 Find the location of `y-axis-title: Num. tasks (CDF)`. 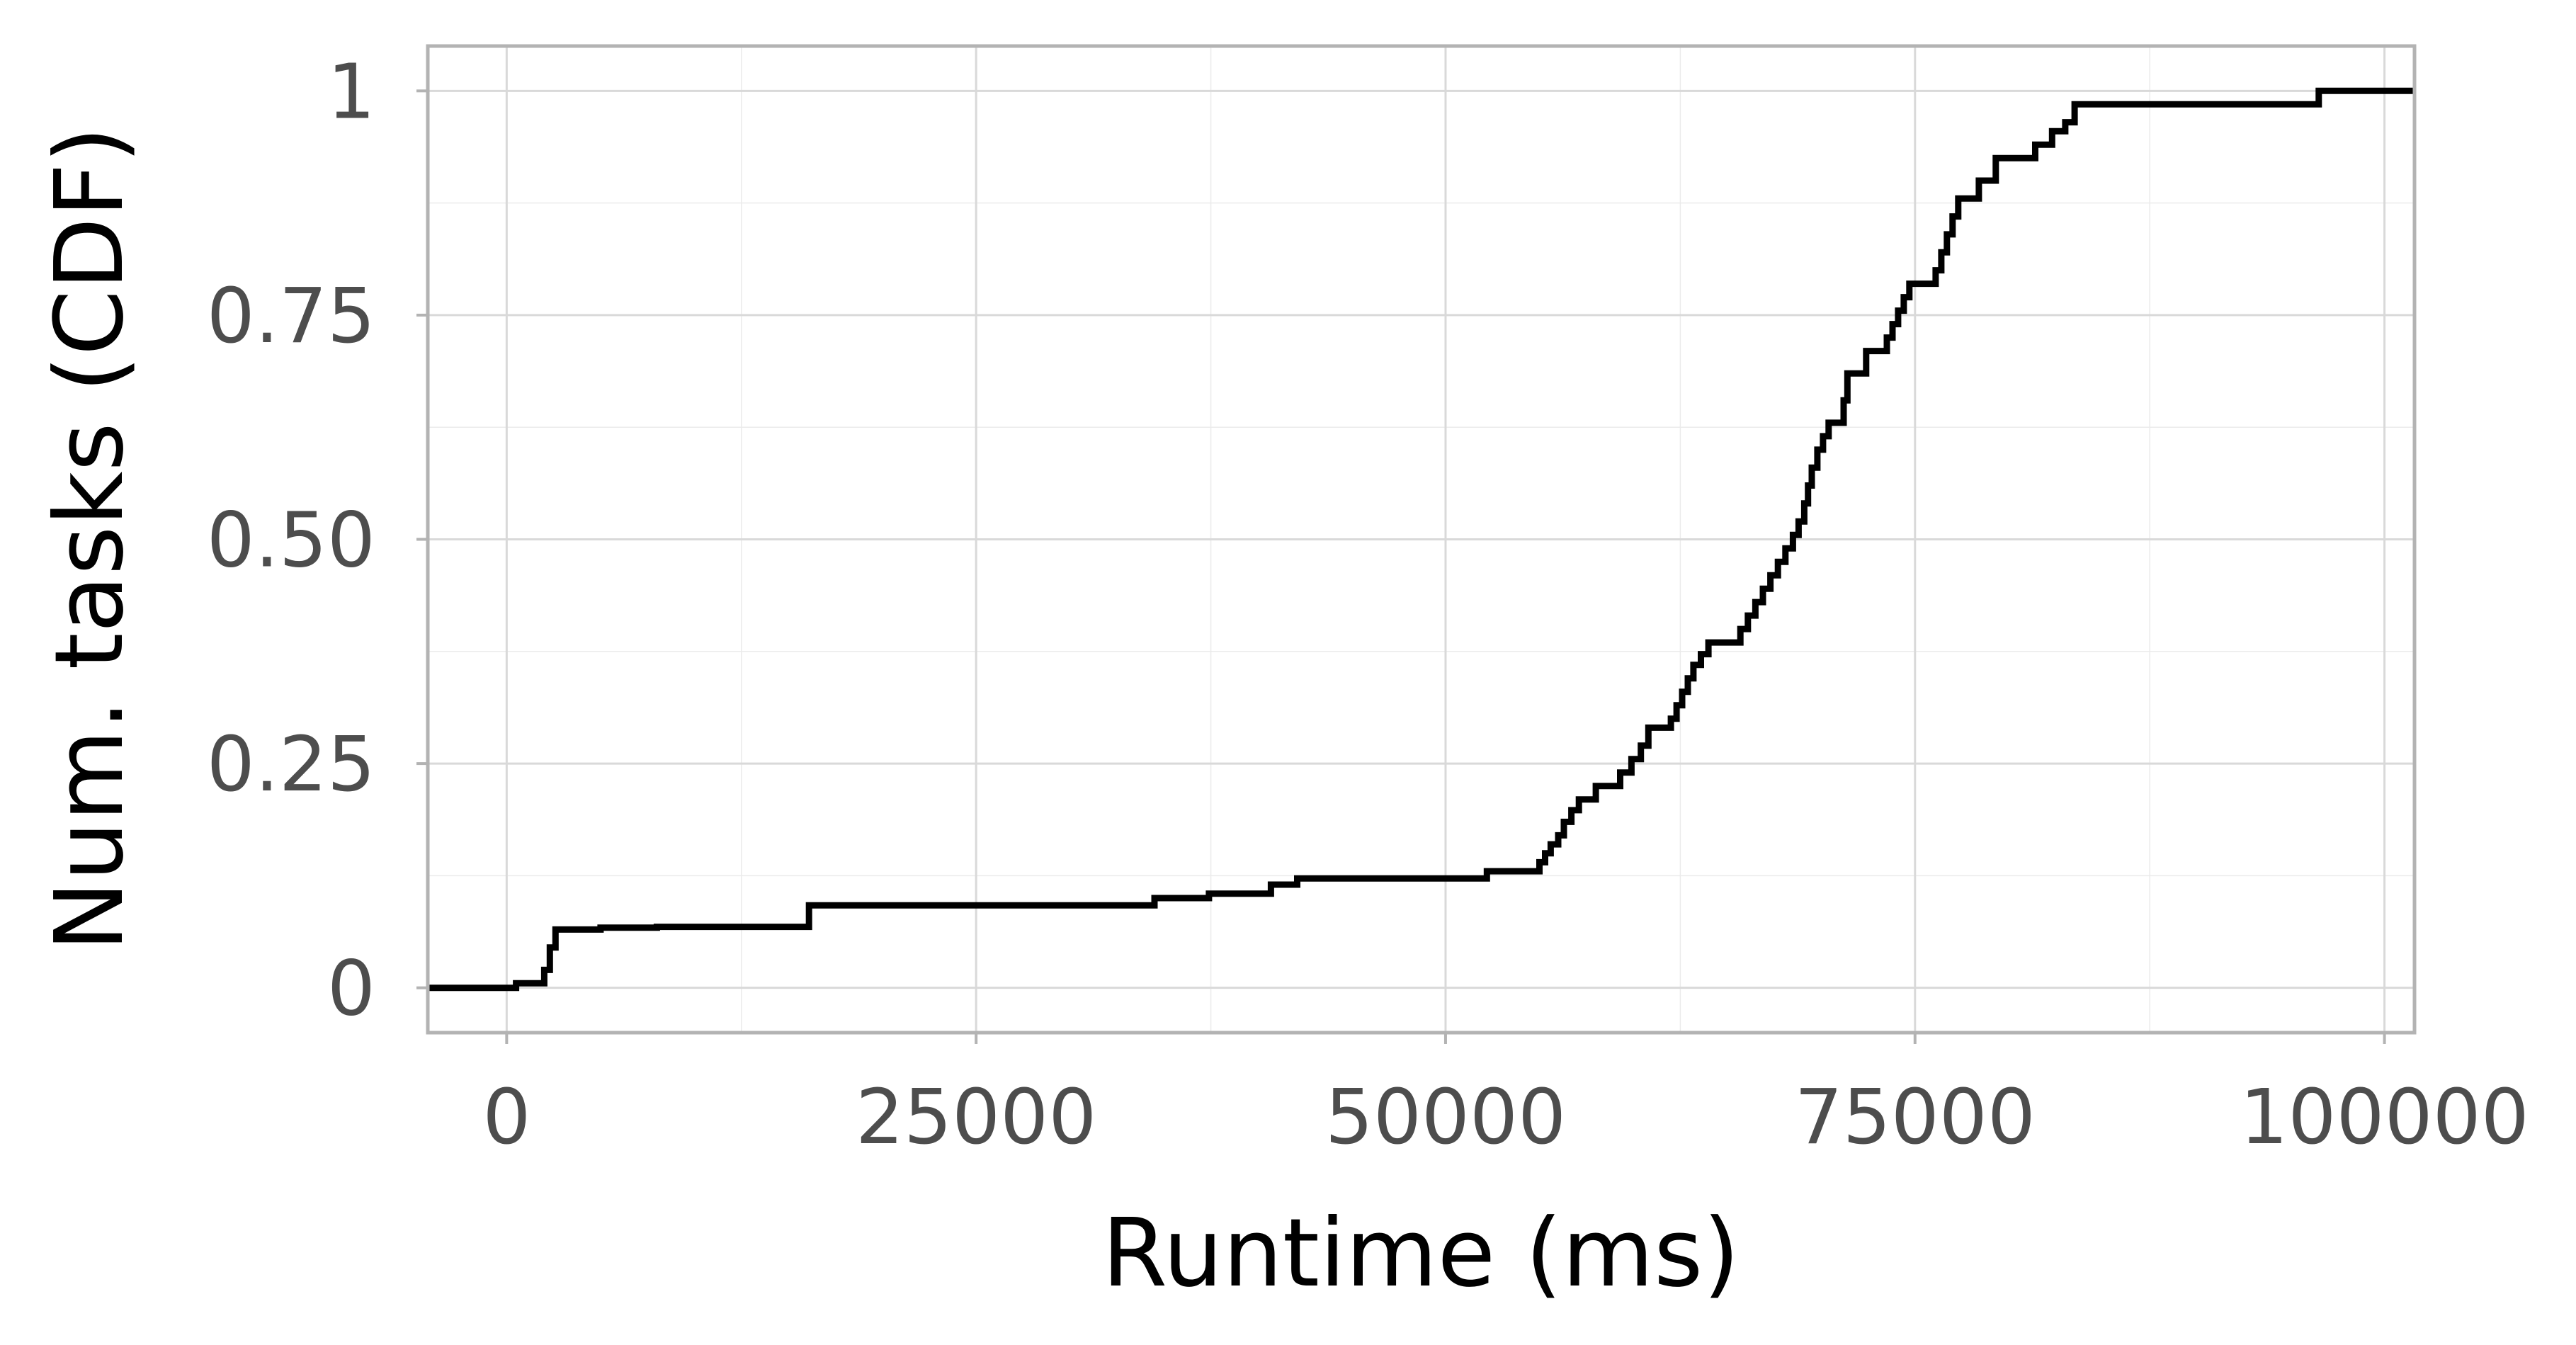

y-axis-title: Num. tasks (CDF) is located at coordinates (89, 539).